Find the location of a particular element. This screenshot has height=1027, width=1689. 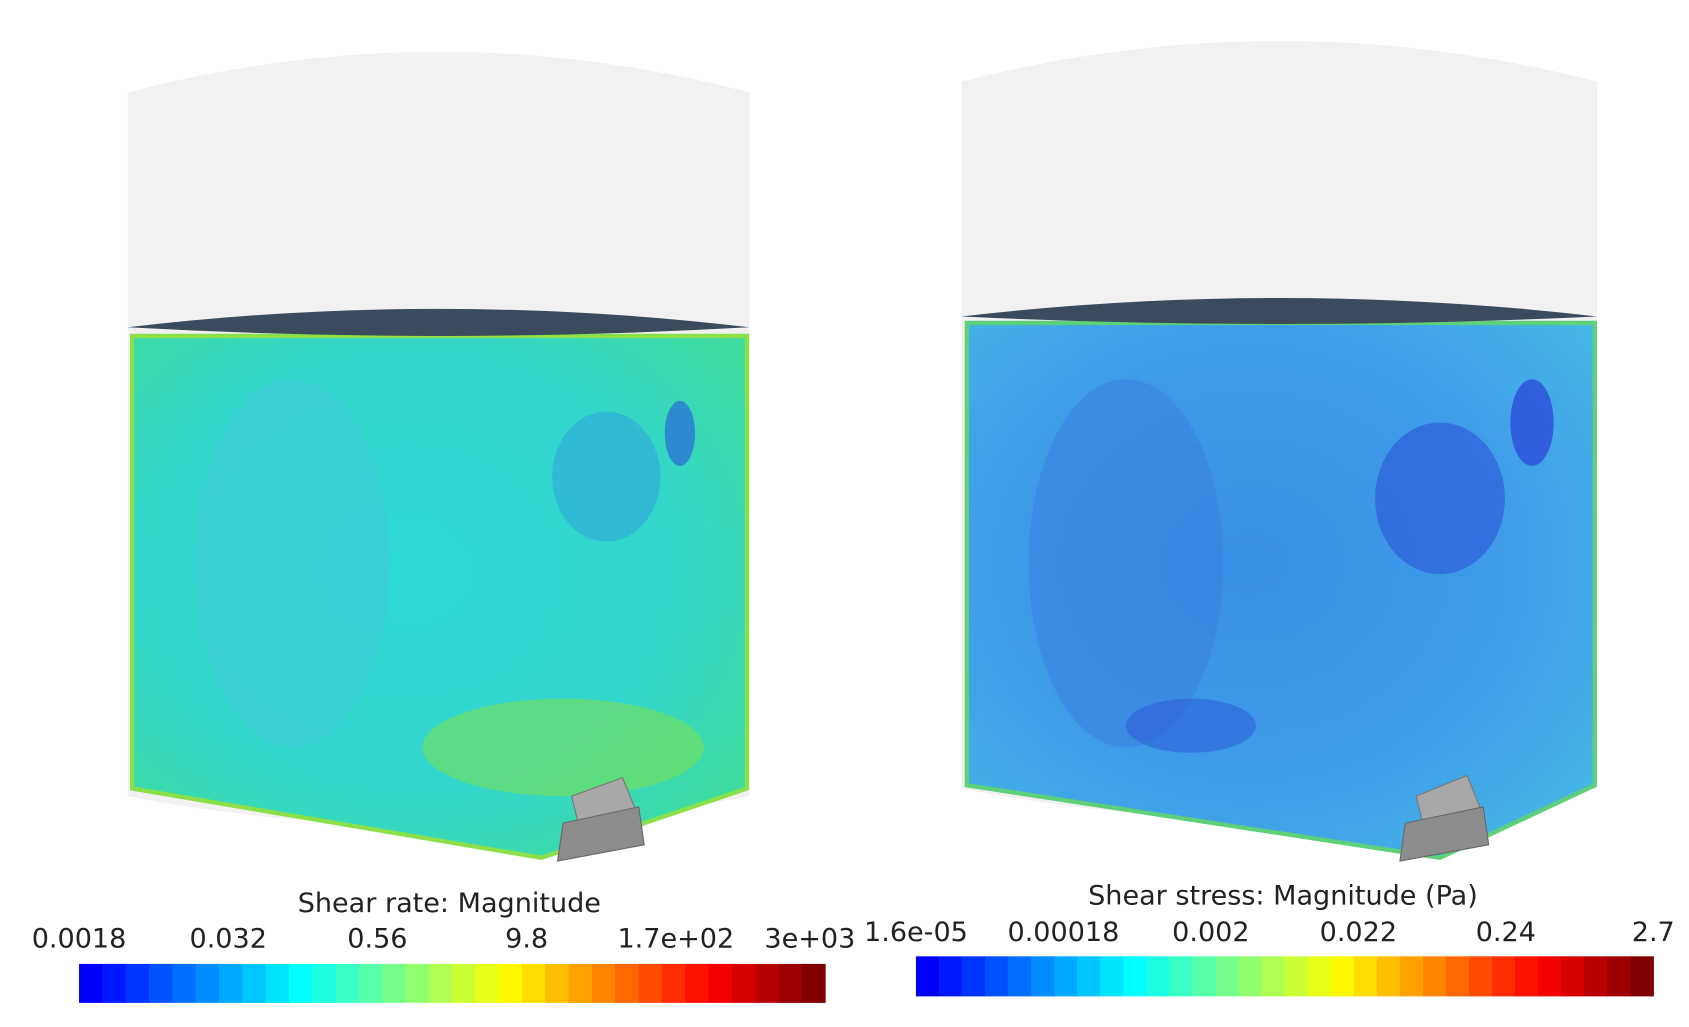

colorbar-tick-label: 0.0018 is located at coordinates (79, 939).